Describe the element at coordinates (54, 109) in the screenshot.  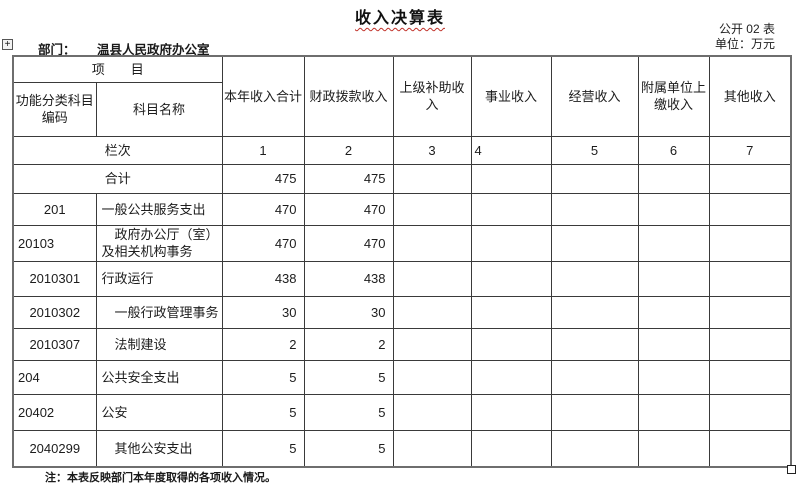
I see `header-function-code: 功能分类科目编码` at that location.